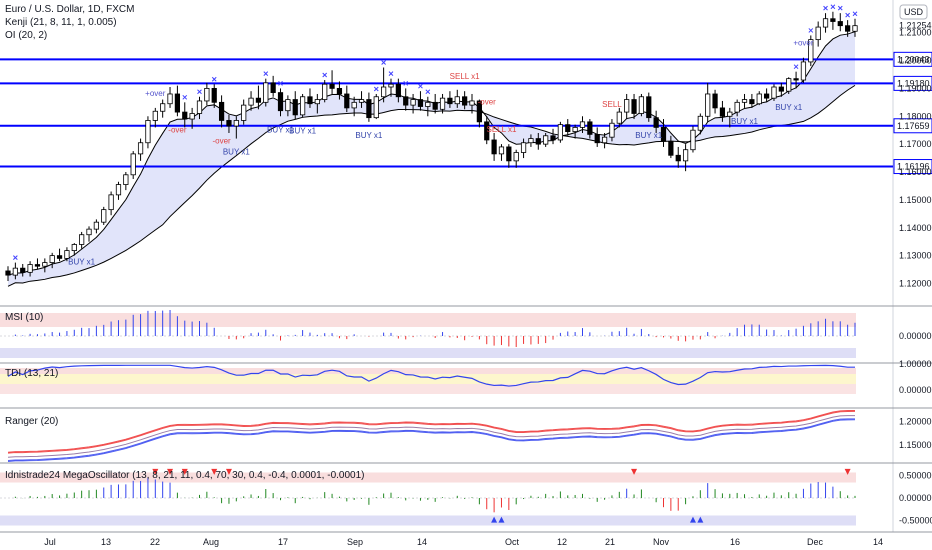 This screenshot has width=932, height=550. What do you see at coordinates (915, 498) in the screenshot?
I see `mega-tick-label: 0.00000` at bounding box center [915, 498].